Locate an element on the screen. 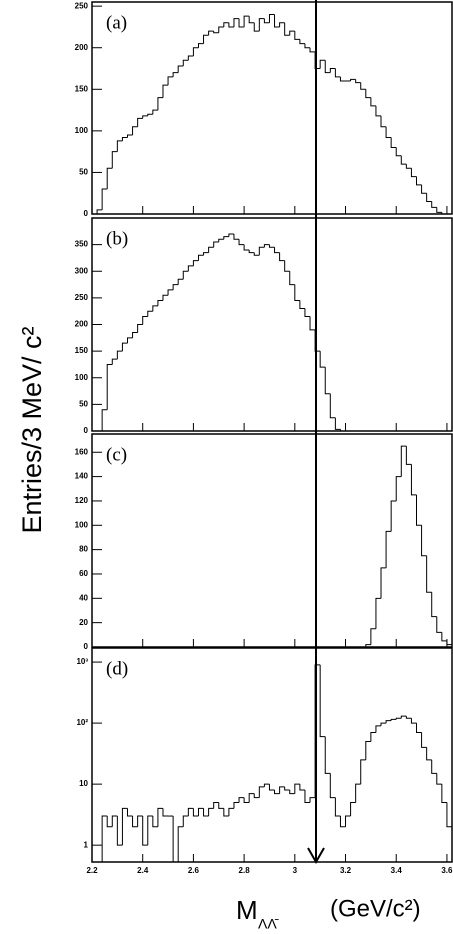 This screenshot has width=453, height=934. y-axis-label: Entries/3 MeV/ c² is located at coordinates (32, 429).